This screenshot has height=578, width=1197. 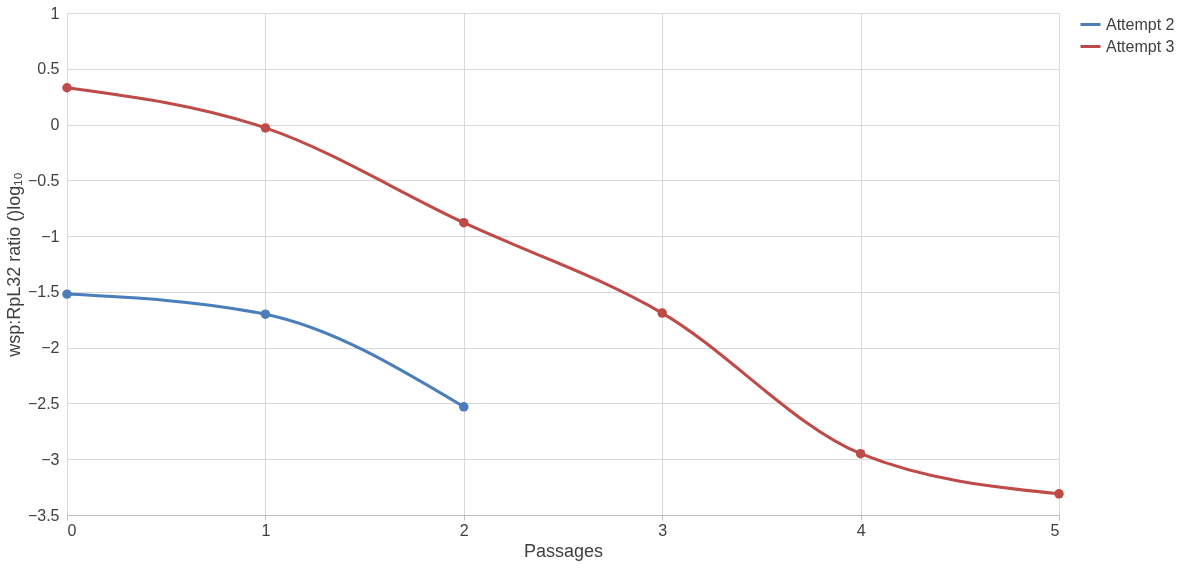 I want to click on y-tick-label: −1.5, so click(x=43, y=292).